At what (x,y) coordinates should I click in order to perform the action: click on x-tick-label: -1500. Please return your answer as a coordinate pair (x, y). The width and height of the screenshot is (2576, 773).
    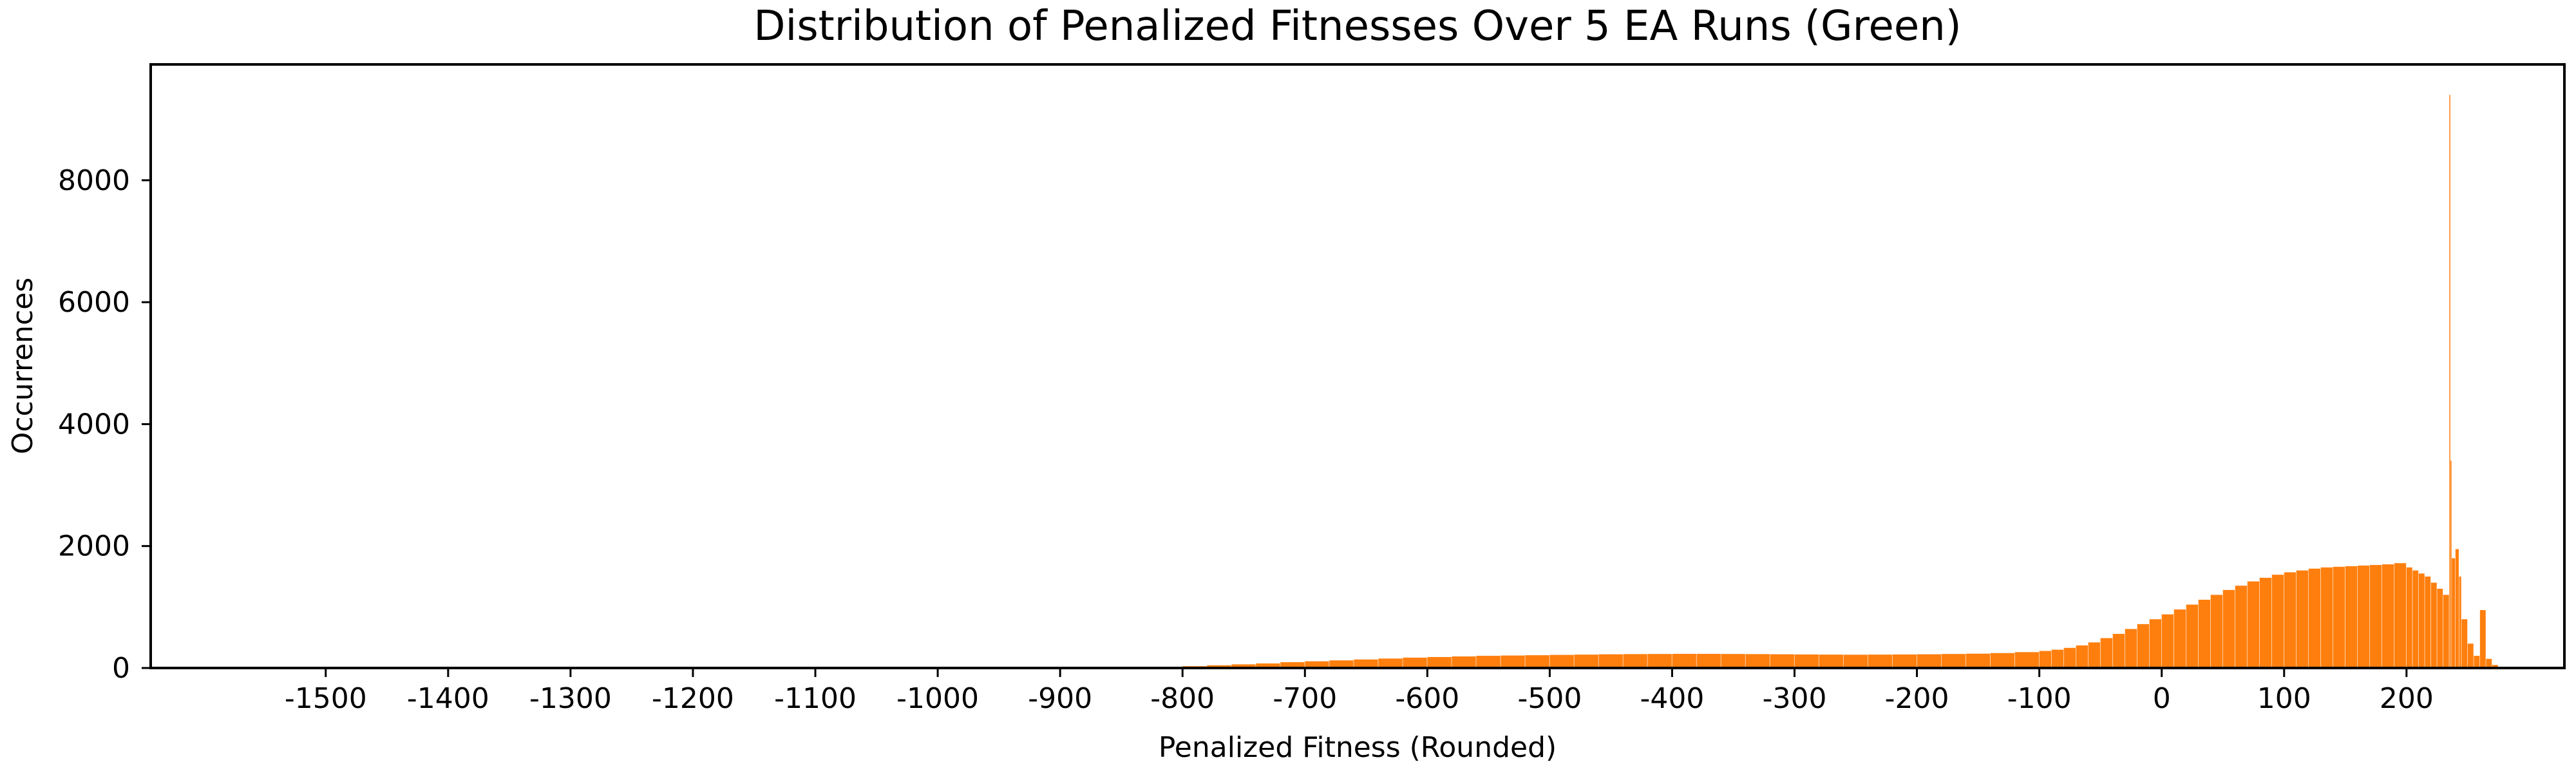
    Looking at the image, I should click on (326, 698).